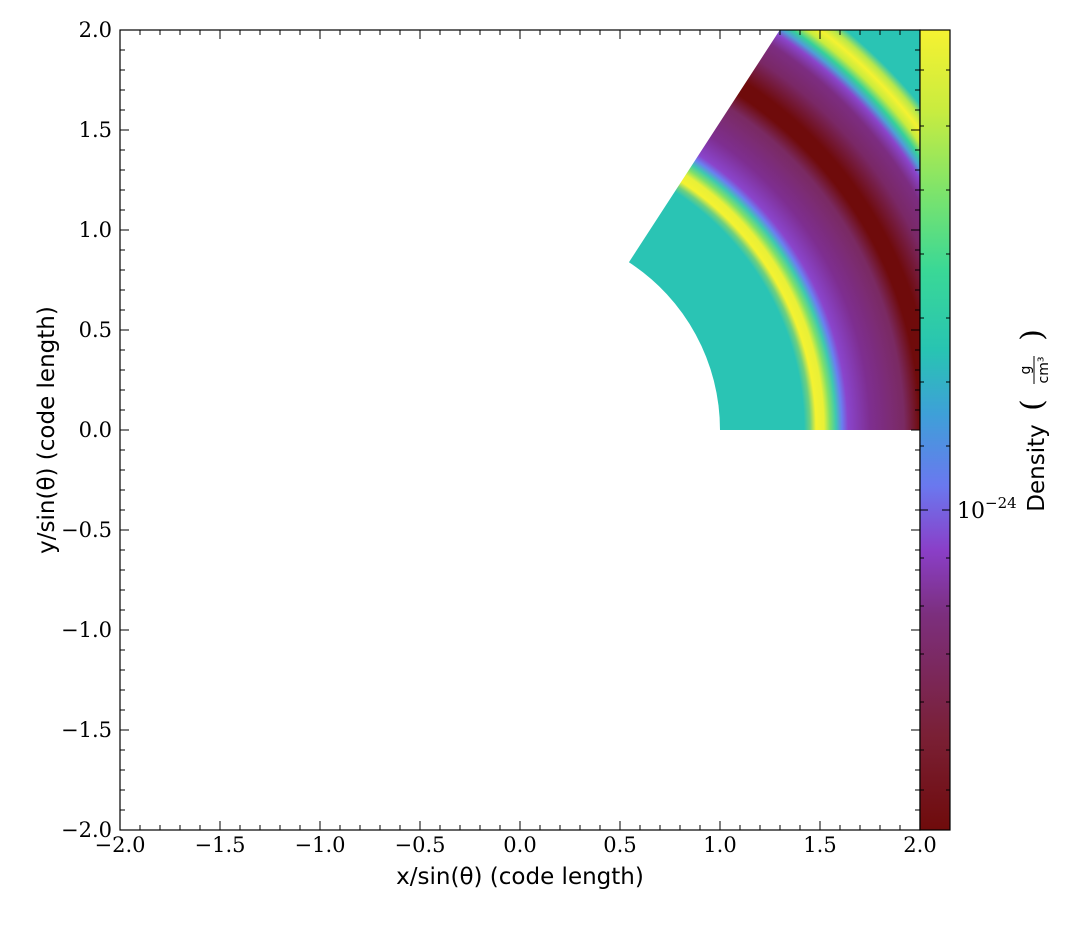  What do you see at coordinates (519, 845) in the screenshot?
I see `x-tick-label: 0.0` at bounding box center [519, 845].